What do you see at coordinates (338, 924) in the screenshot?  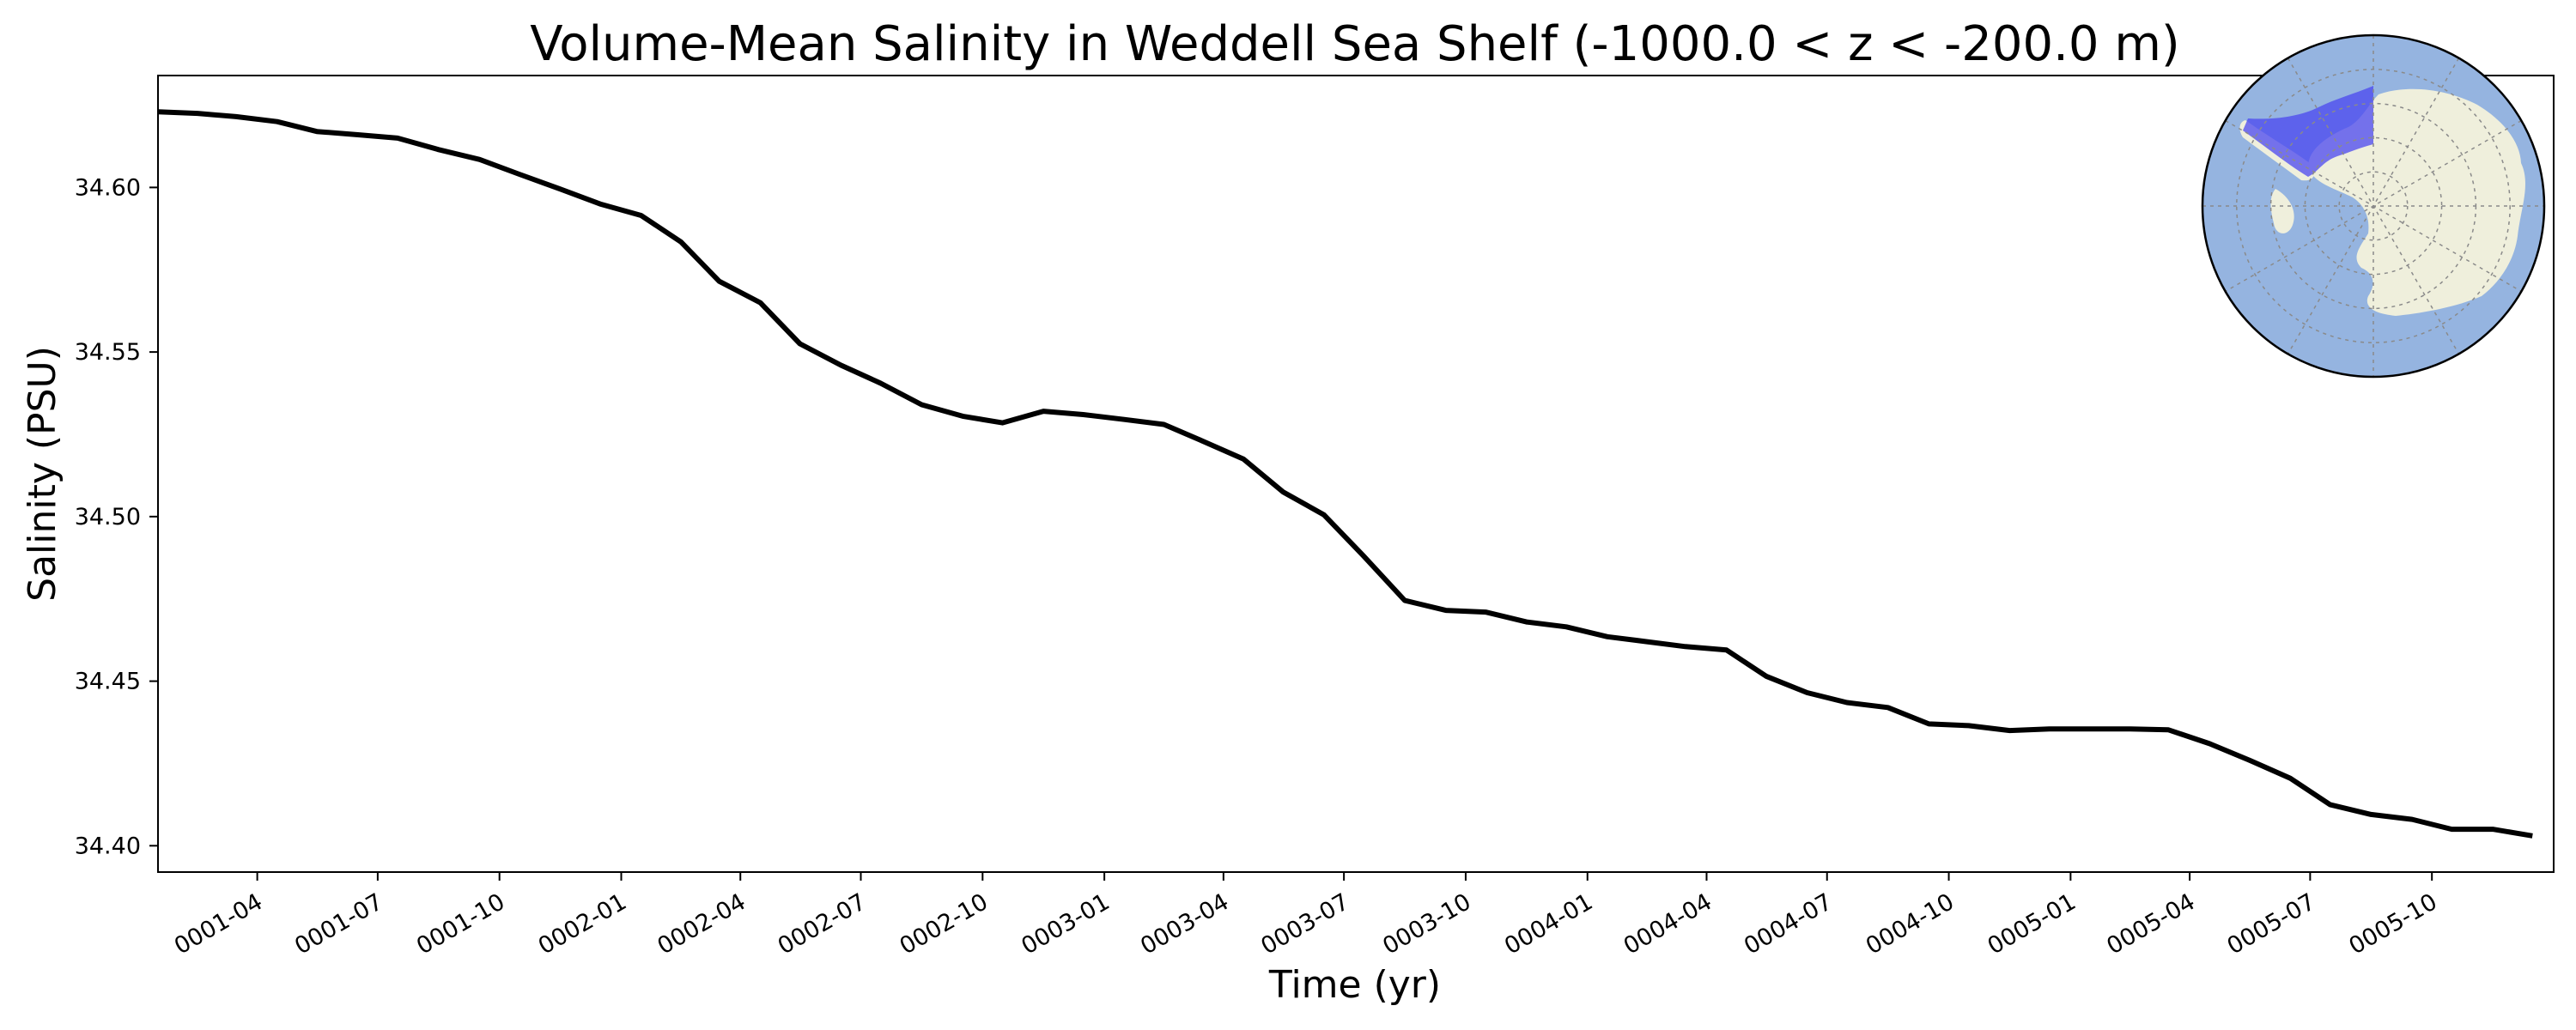 I see `x-tick-label: 0001-07` at bounding box center [338, 924].